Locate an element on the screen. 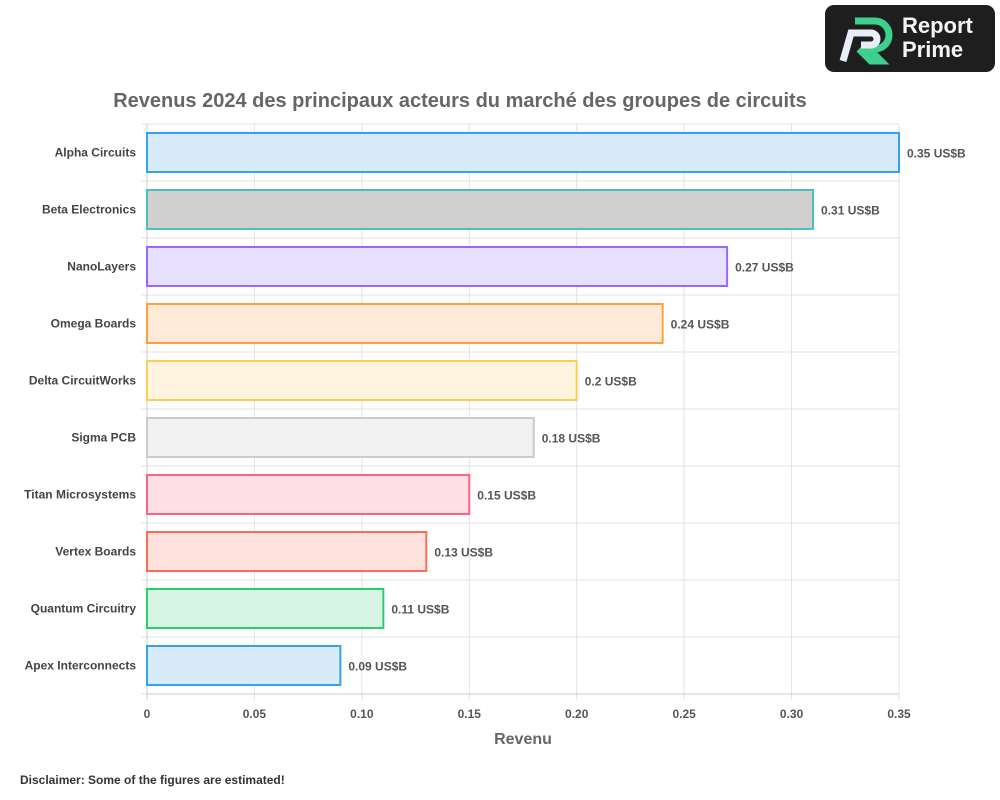 The image size is (1000, 800). bar-nanolayers is located at coordinates (437, 266).